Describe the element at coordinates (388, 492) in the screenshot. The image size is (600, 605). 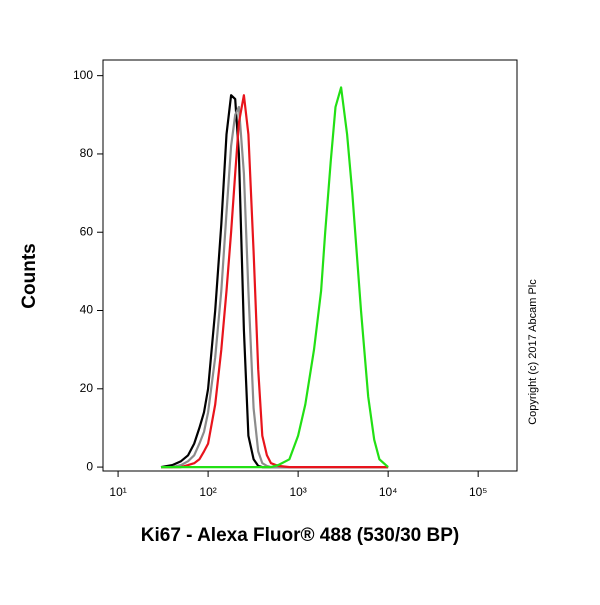
I see `x-tick-label: 10⁴` at that location.